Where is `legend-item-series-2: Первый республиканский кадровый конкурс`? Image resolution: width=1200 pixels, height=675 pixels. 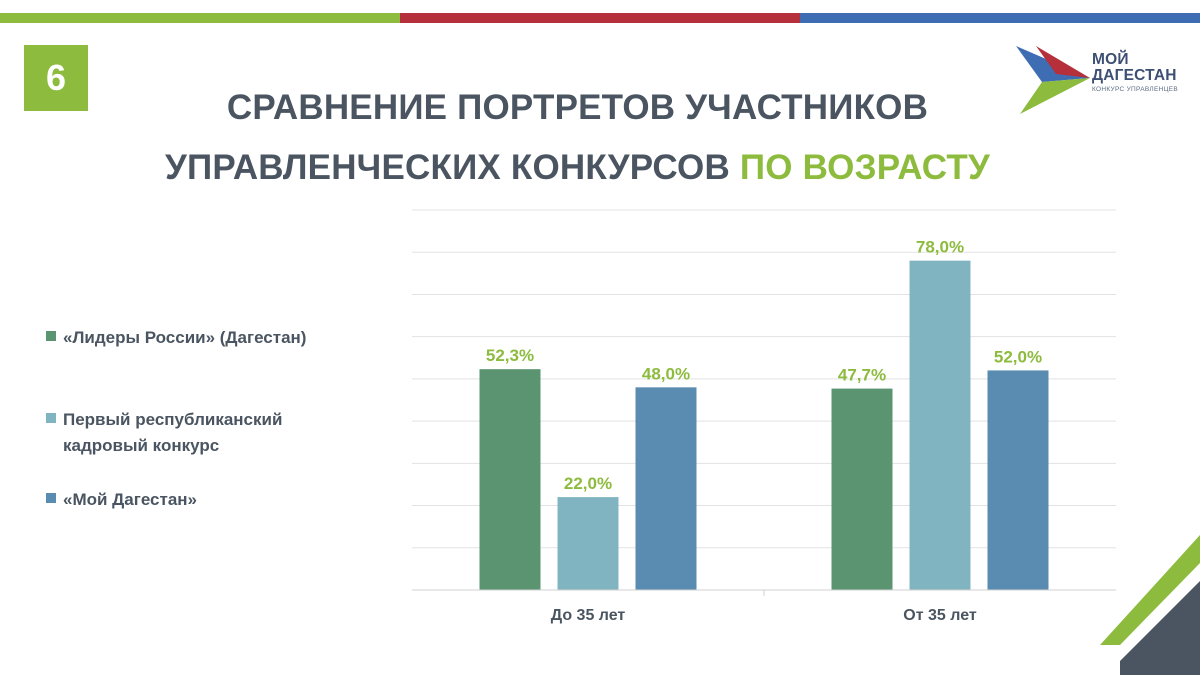 legend-item-series-2: Первый республиканский кадровый конкурс is located at coordinates (179, 433).